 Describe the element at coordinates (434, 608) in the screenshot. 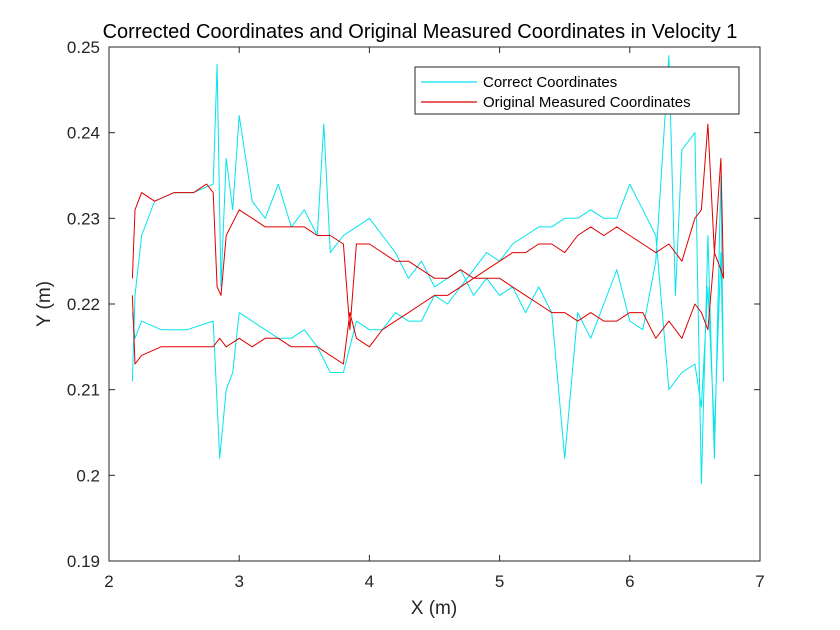

I see `x-axis-label: X (m)` at that location.